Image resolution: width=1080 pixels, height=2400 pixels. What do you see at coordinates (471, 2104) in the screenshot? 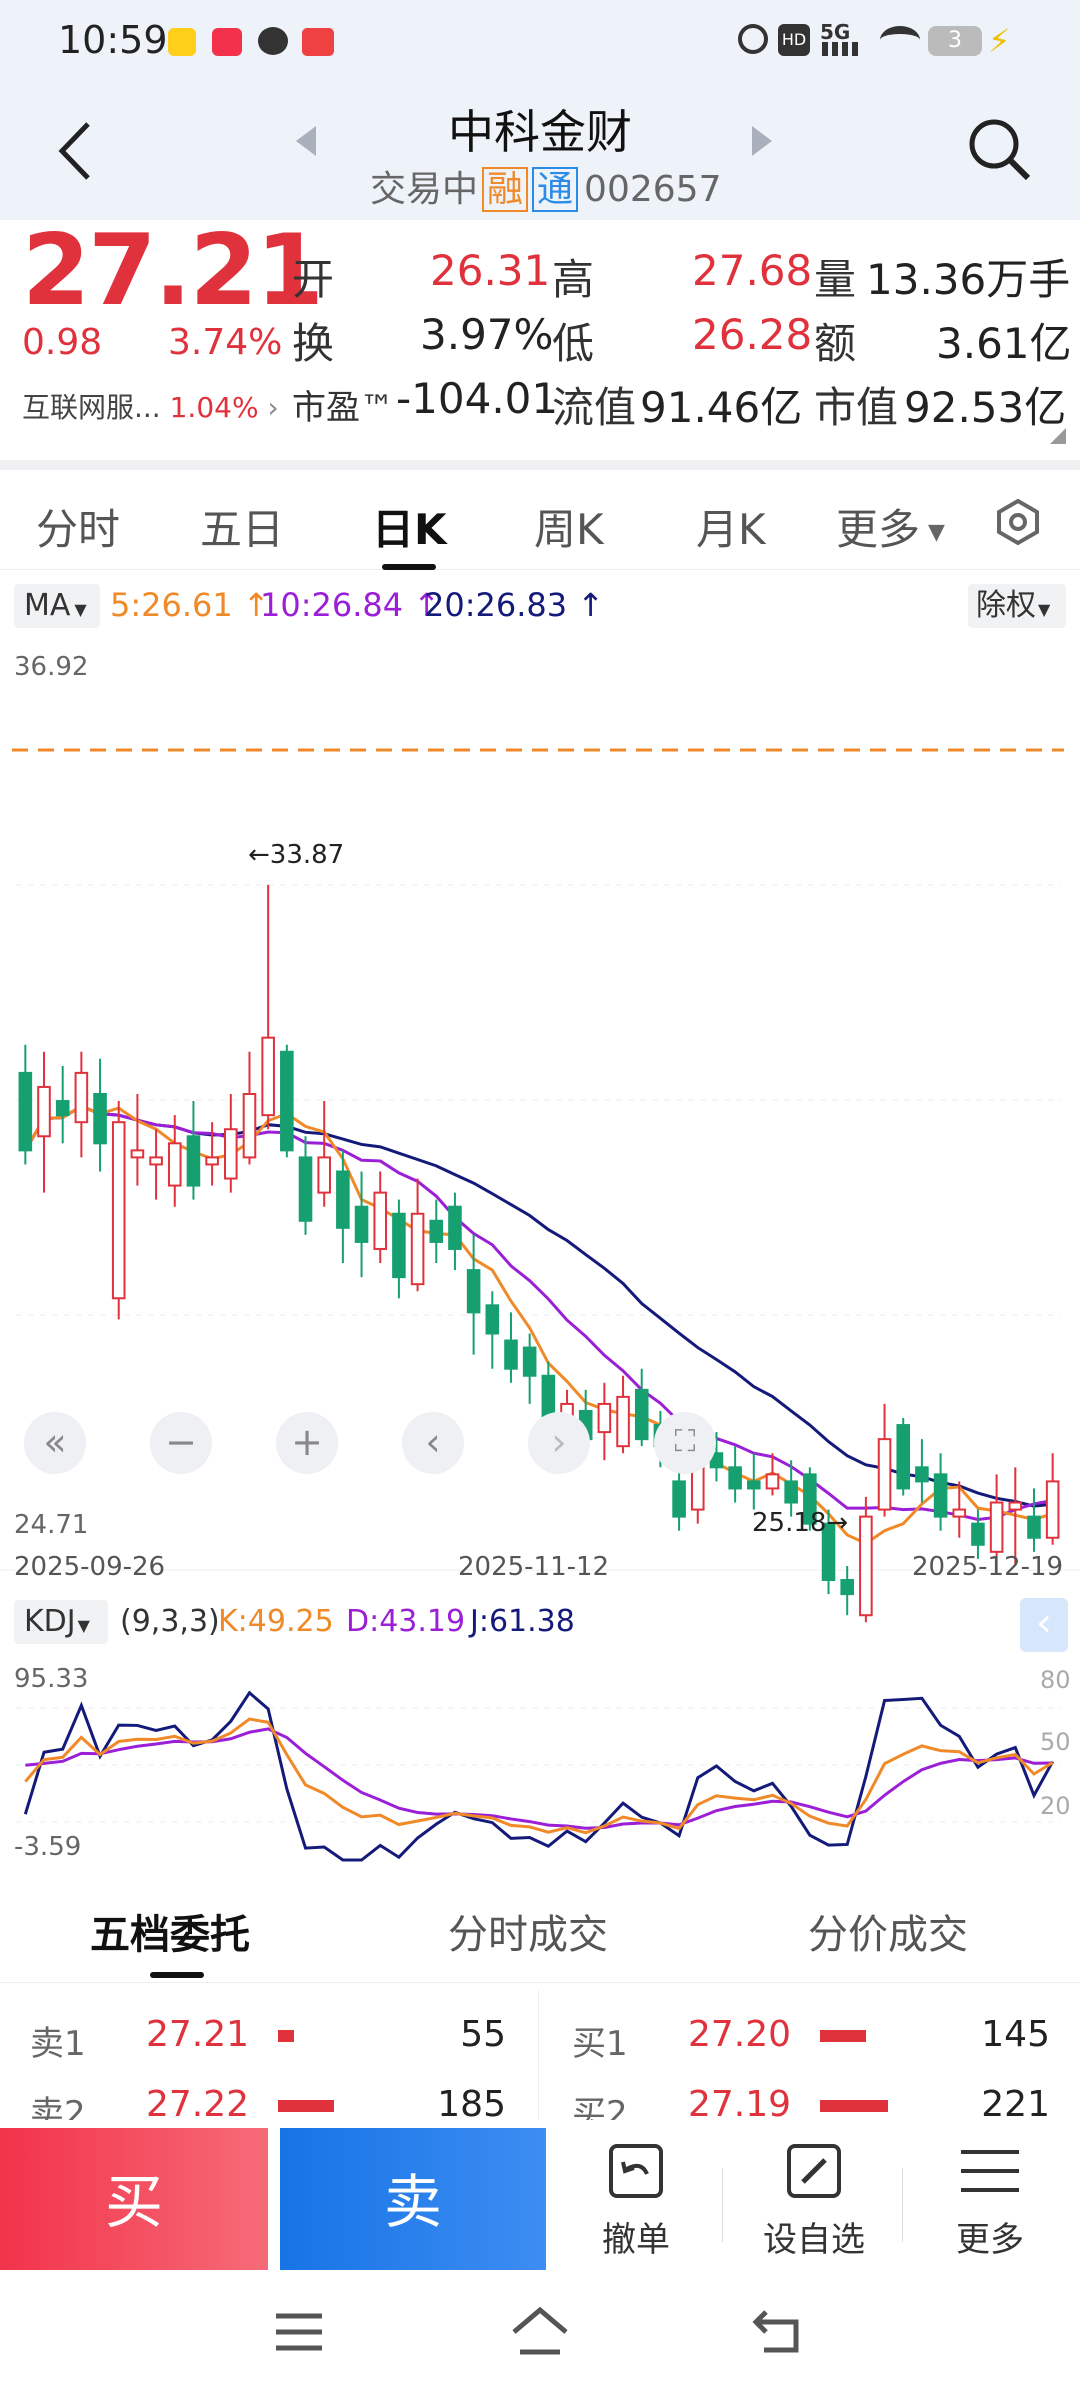
I see `sell2-volume: 185` at bounding box center [471, 2104].